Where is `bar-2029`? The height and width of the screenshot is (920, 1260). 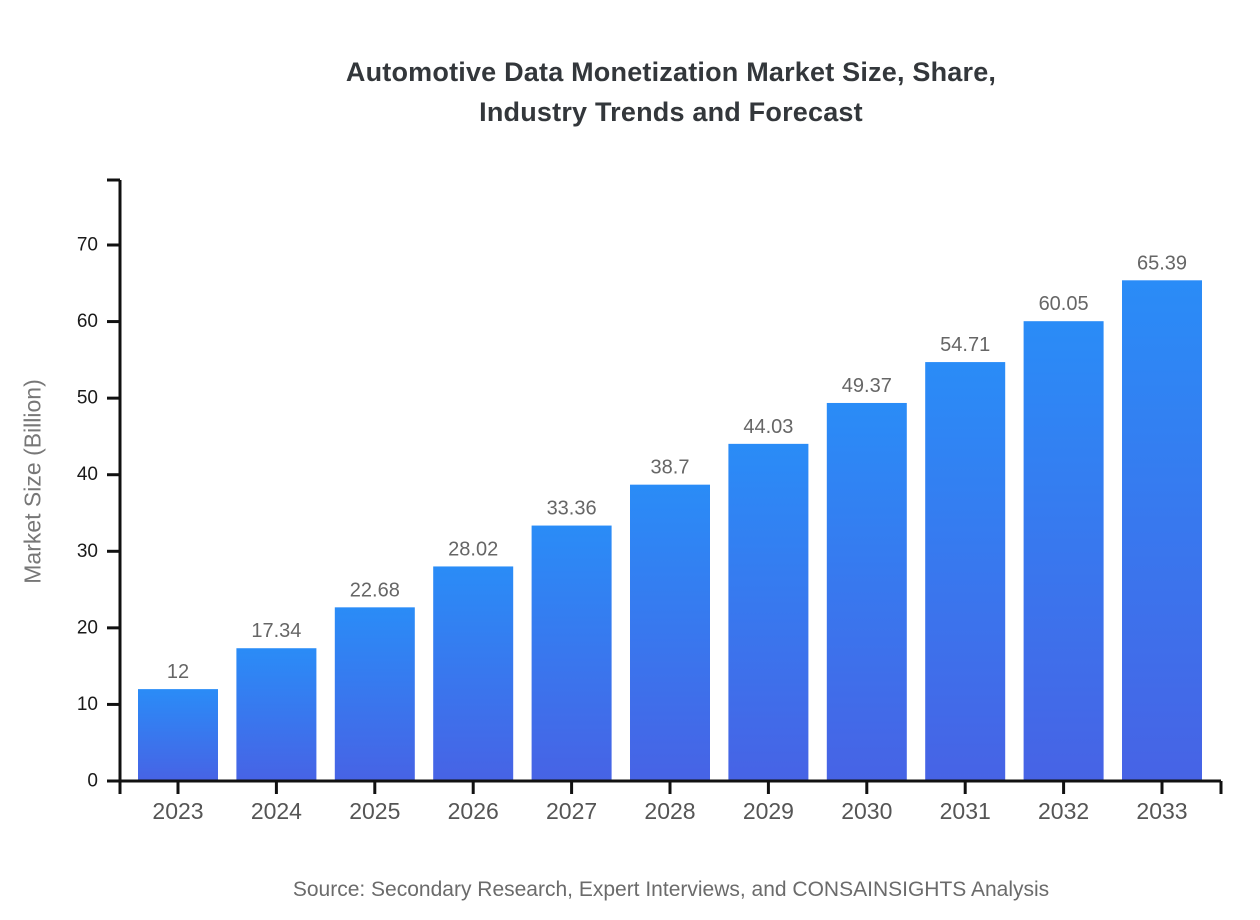
bar-2029 is located at coordinates (768, 612).